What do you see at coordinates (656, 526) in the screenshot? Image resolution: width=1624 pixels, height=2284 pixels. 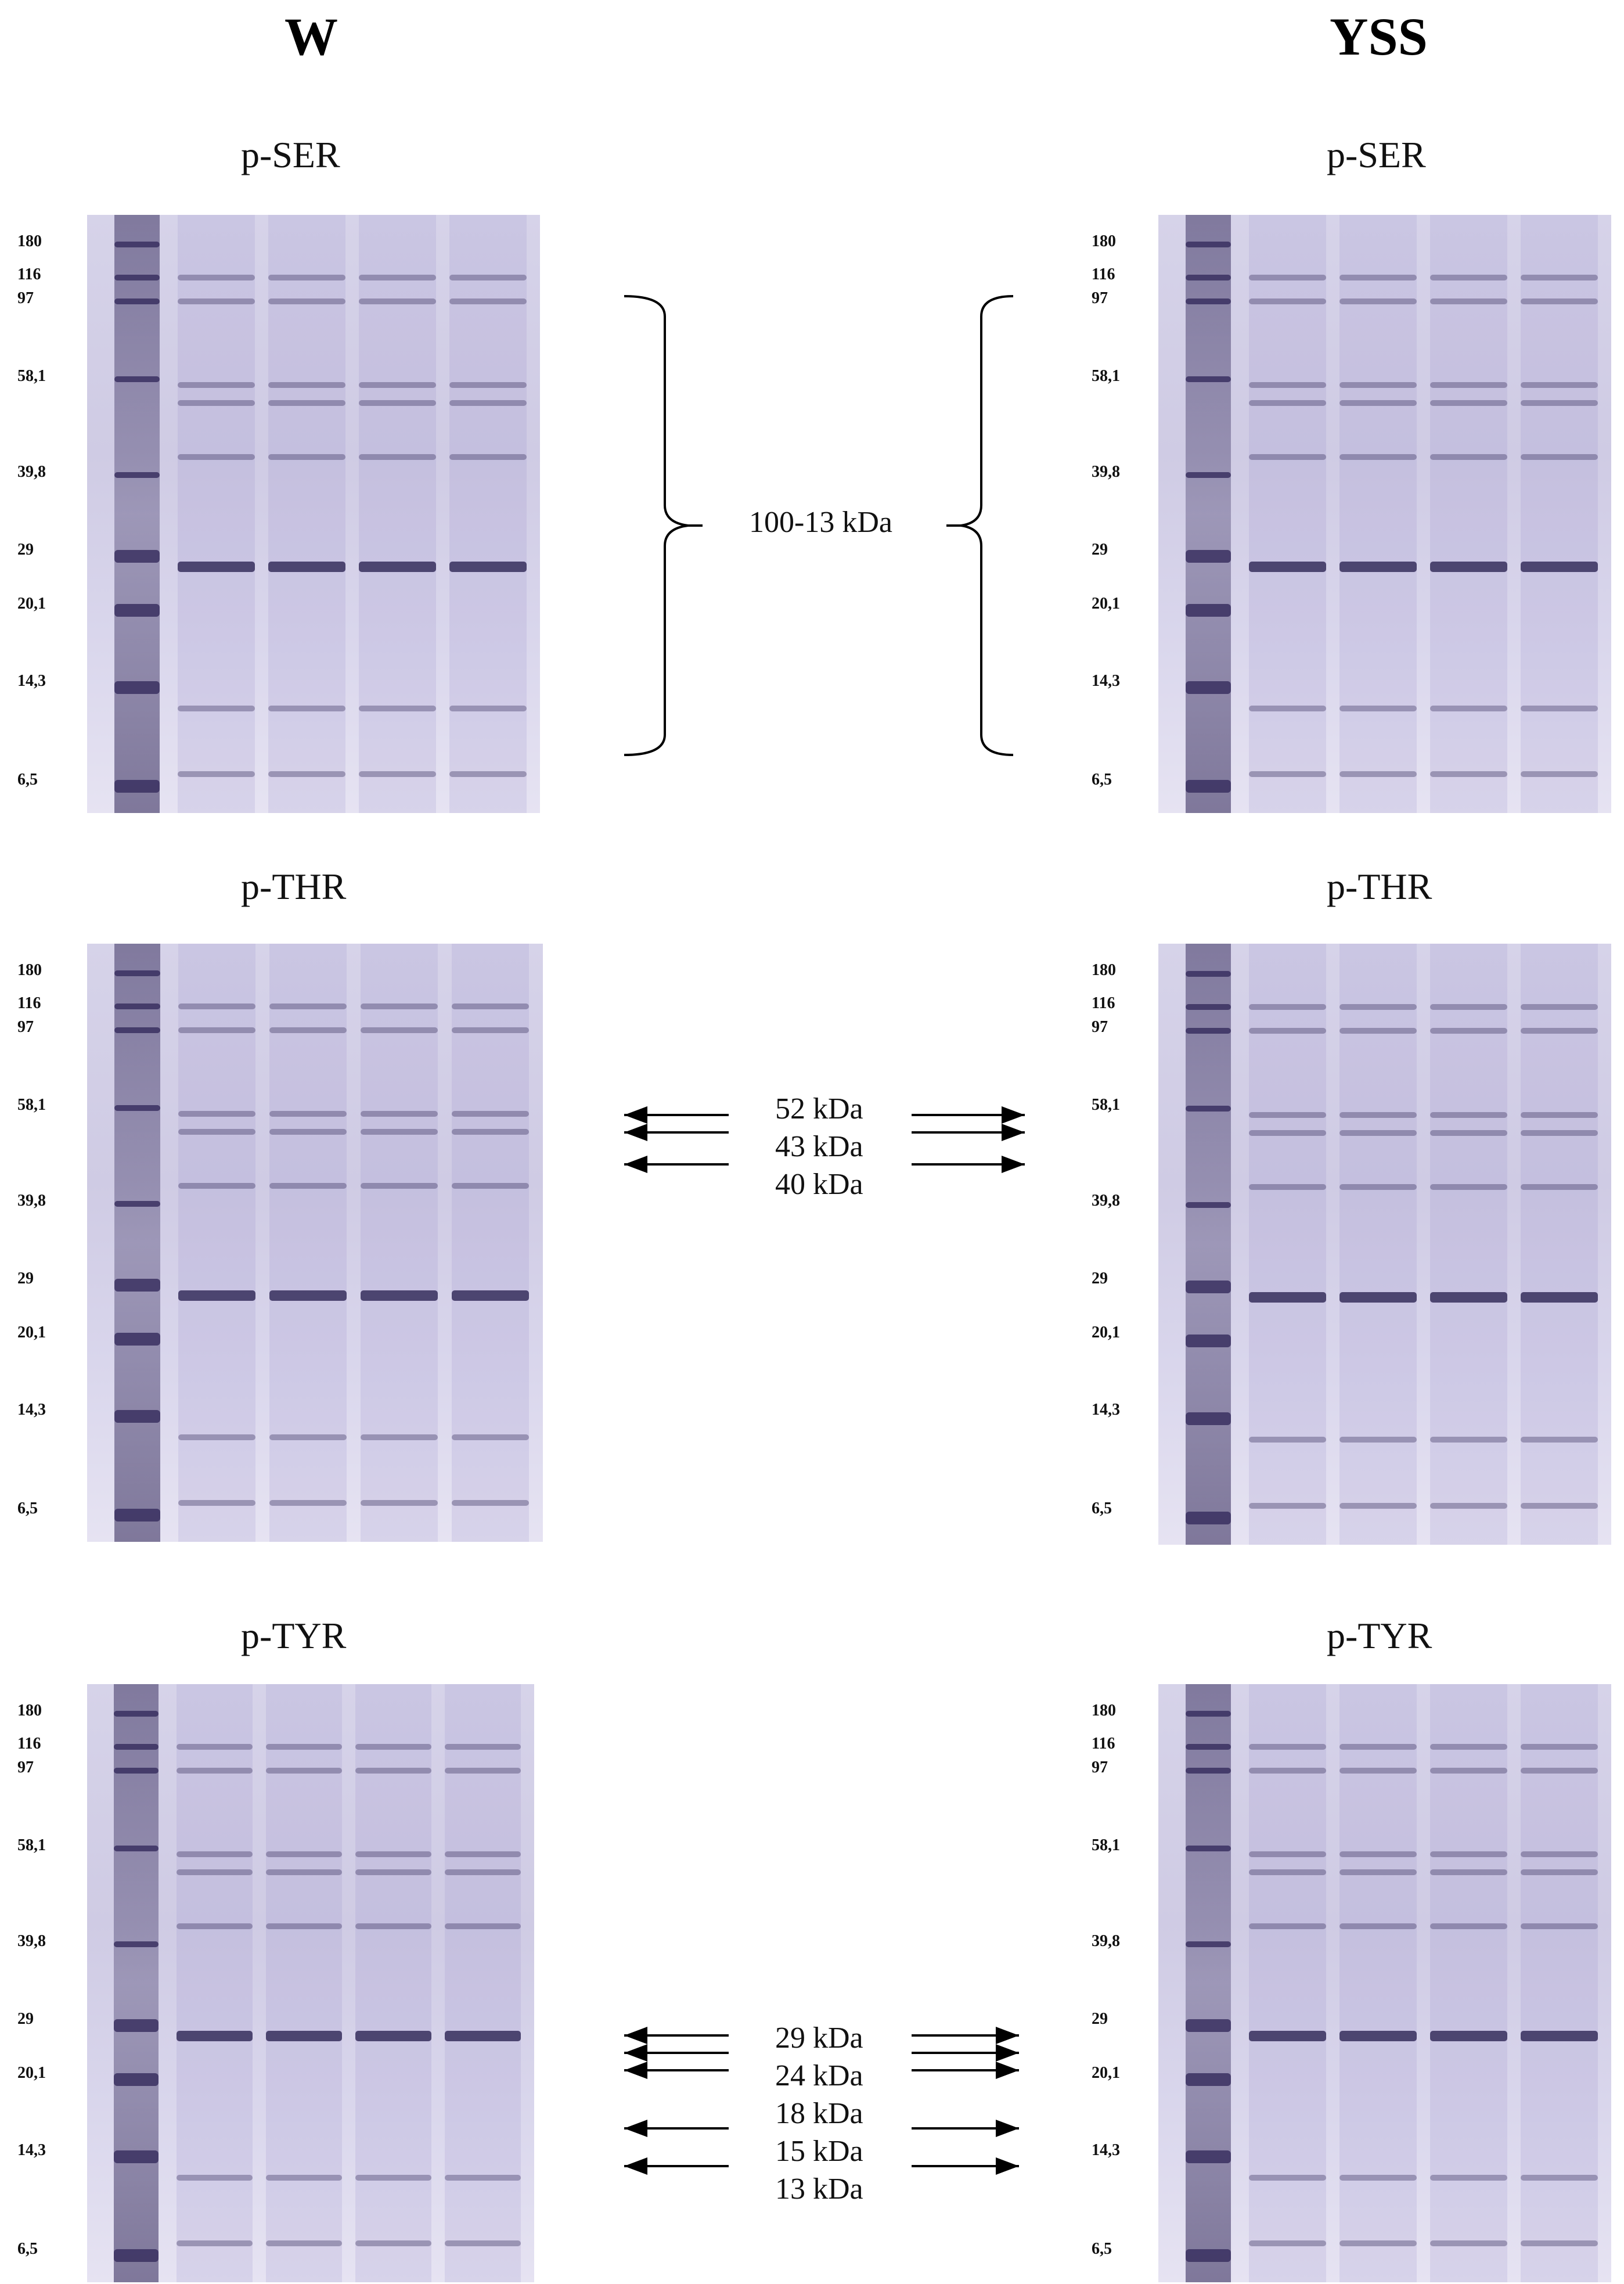 I see `bracket-left` at bounding box center [656, 526].